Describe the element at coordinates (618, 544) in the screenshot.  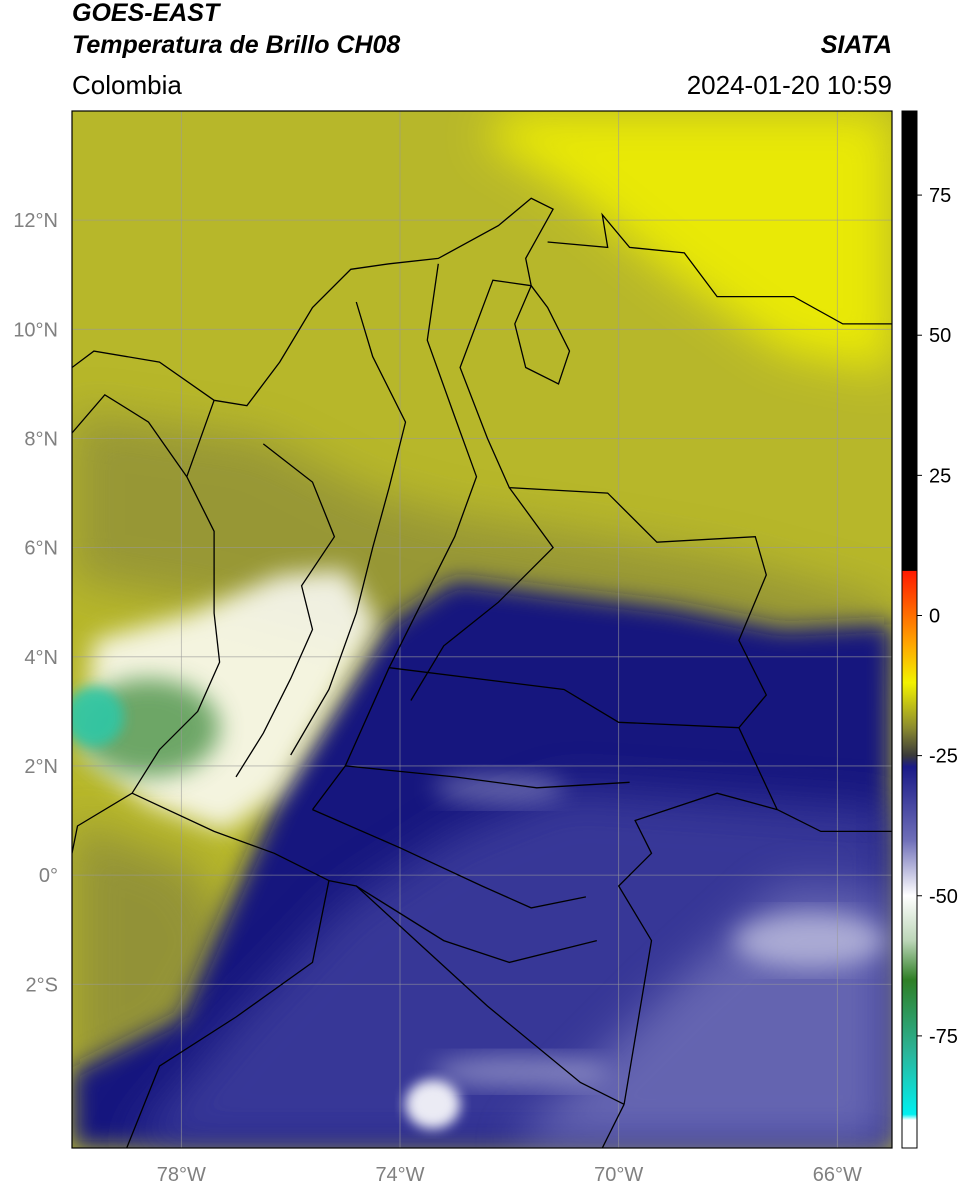
I see `colombia-venezuela-border` at that location.